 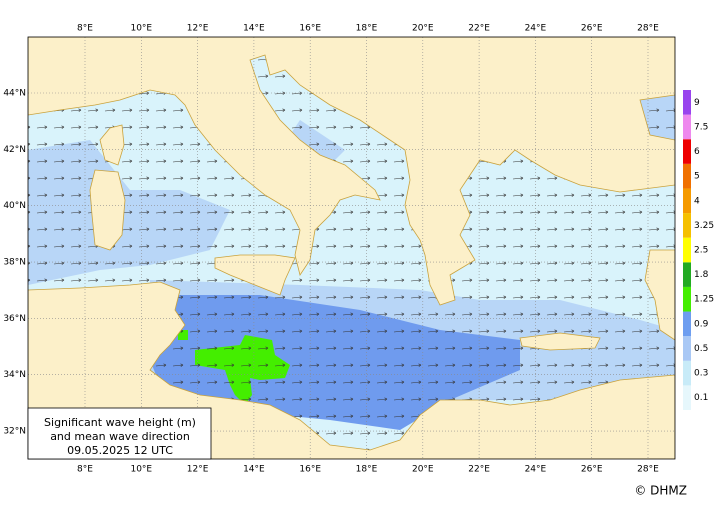 I want to click on colorbar-label: 0.5, so click(x=701, y=349).